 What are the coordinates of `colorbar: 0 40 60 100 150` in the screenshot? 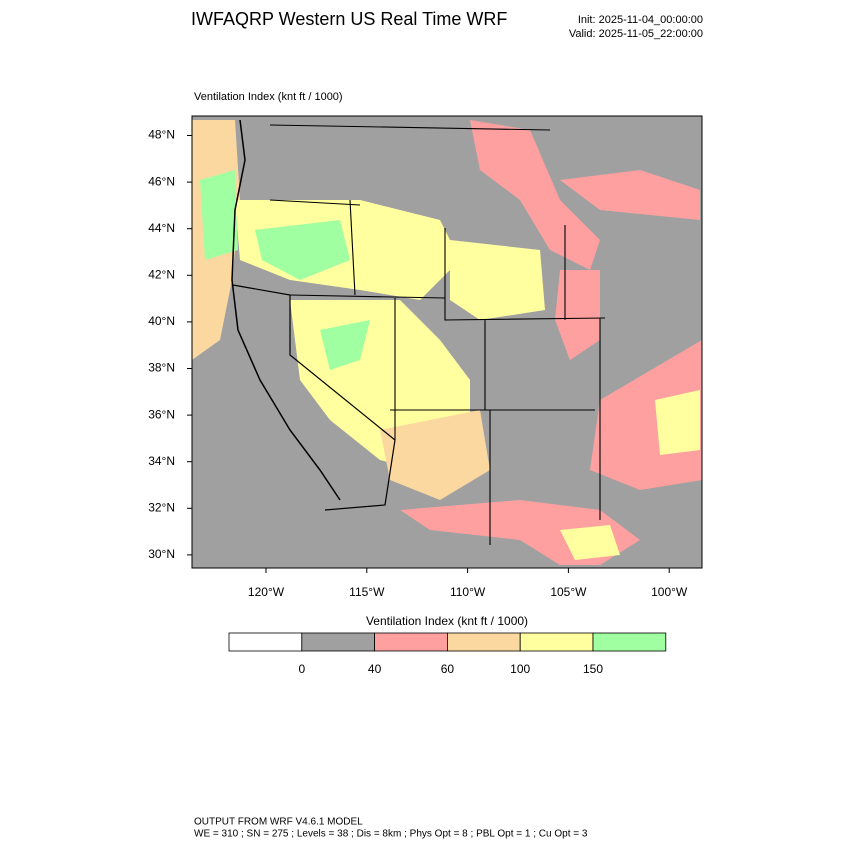 It's located at (447, 654).